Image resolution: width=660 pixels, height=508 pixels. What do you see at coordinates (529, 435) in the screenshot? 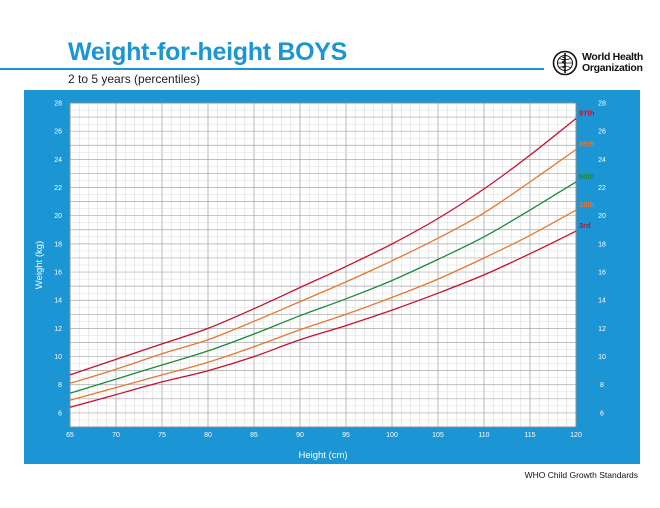
I see `x-tick-label: 115` at bounding box center [529, 435].